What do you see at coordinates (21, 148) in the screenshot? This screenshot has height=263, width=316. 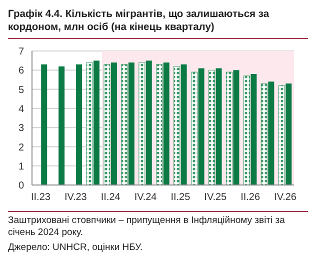 I see `y-tick-label: 2` at bounding box center [21, 148].